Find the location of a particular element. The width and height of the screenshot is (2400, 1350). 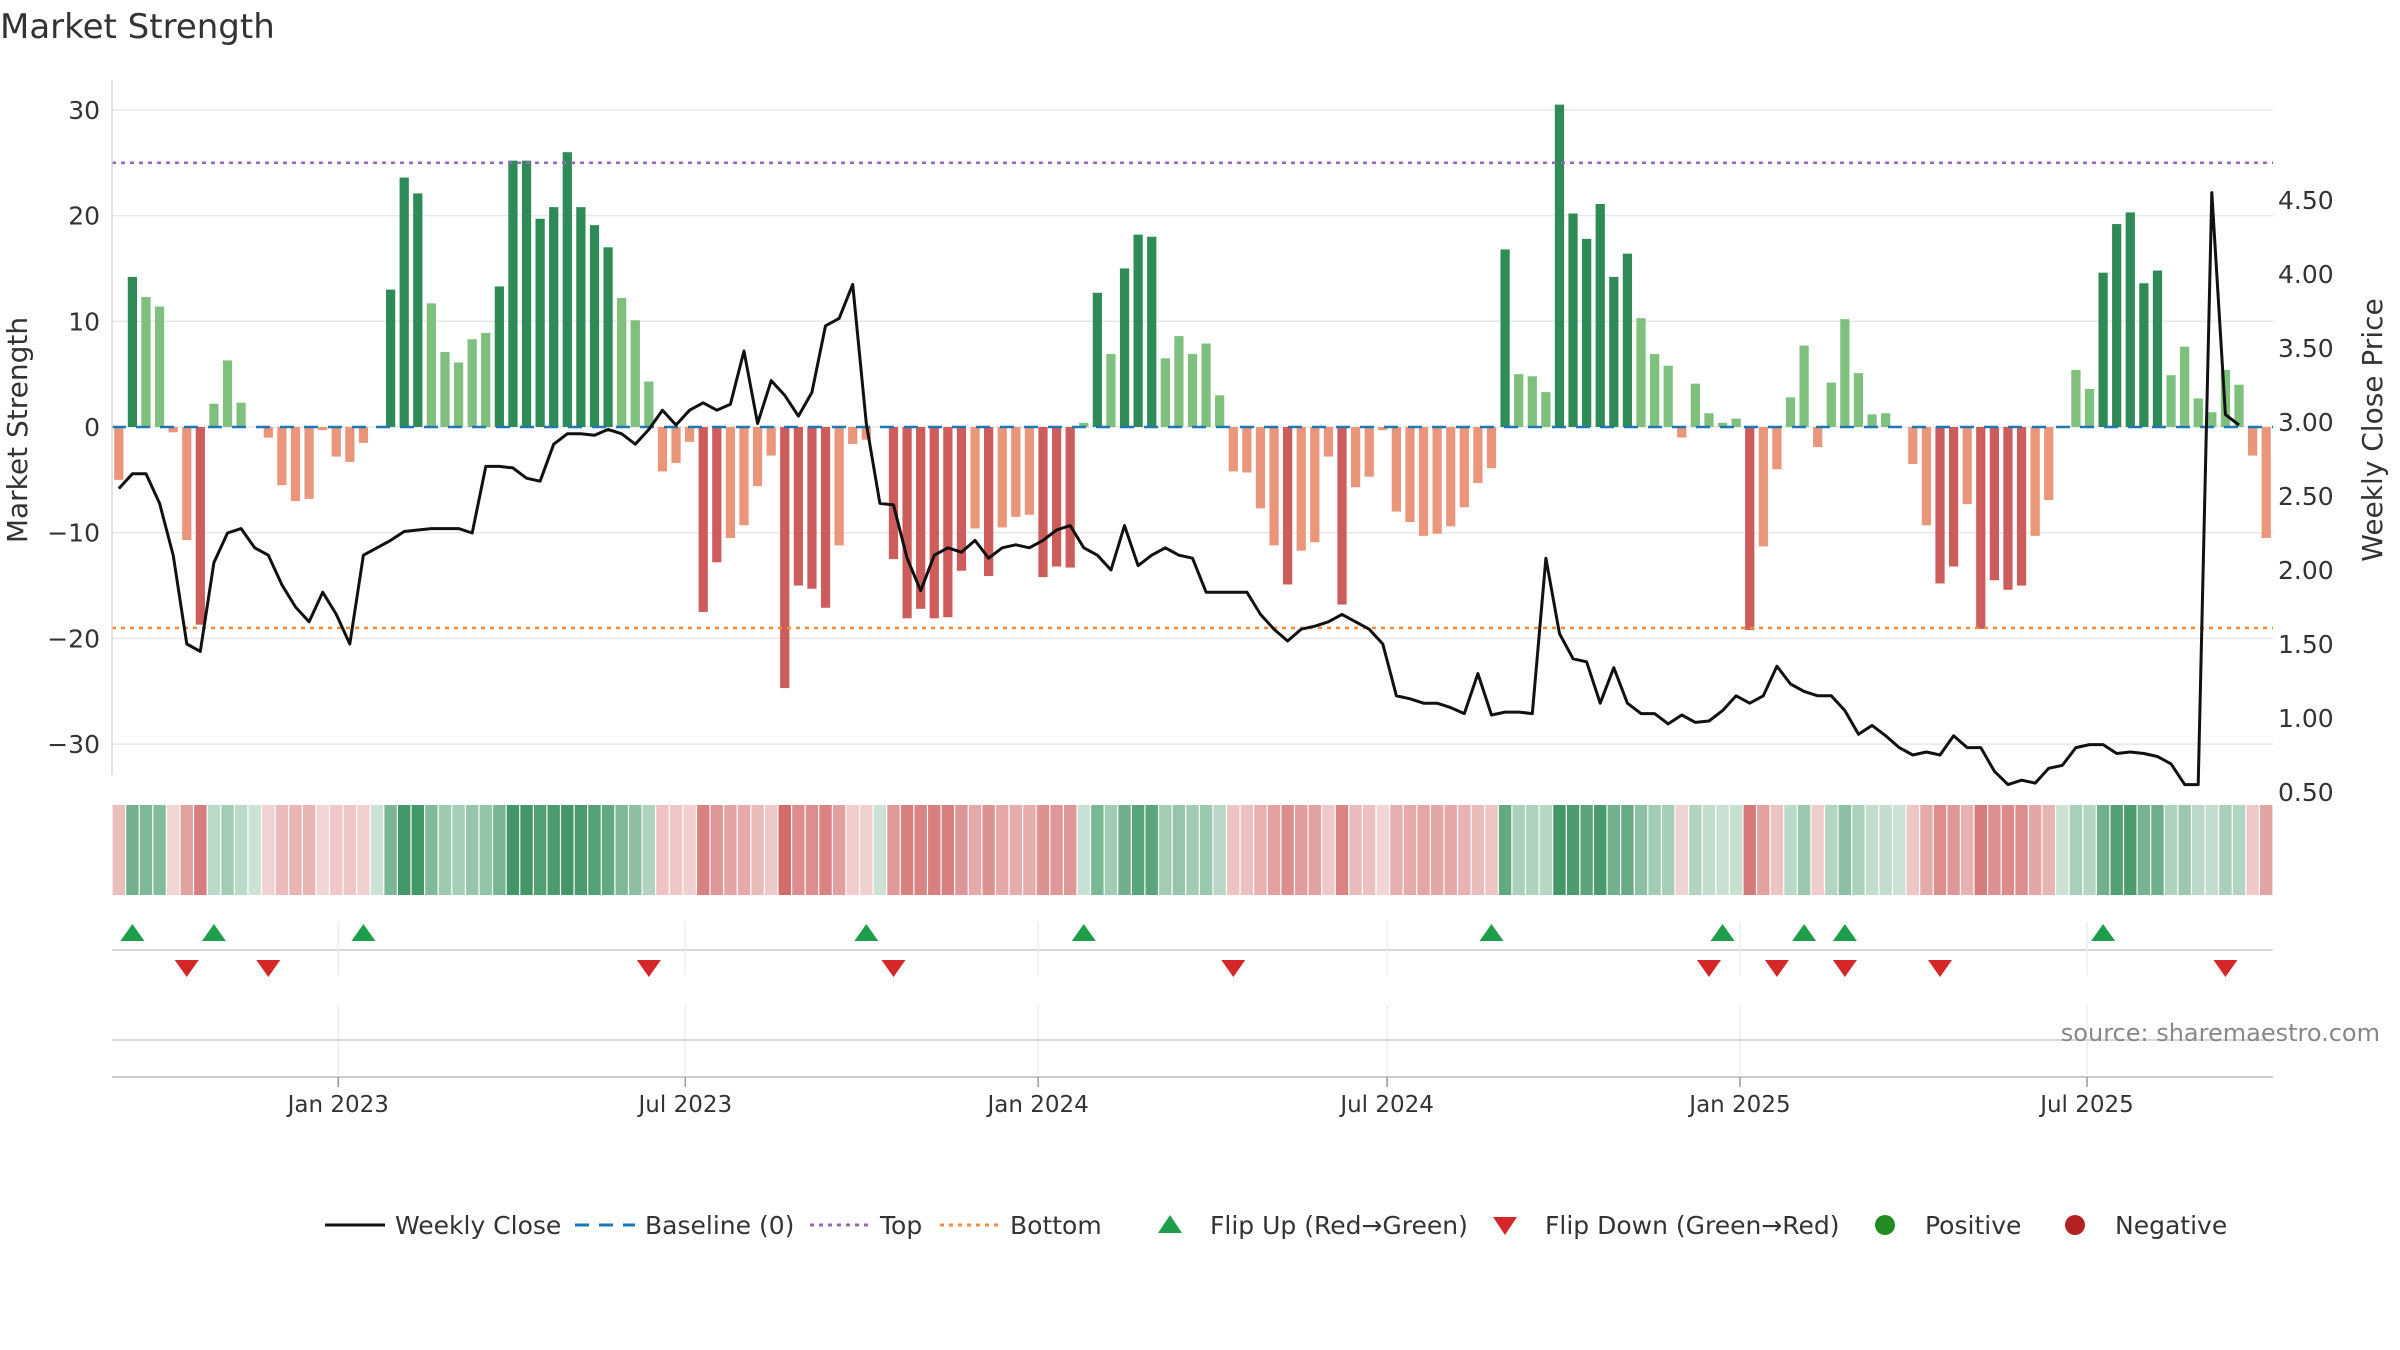

flip-down-marker is located at coordinates (893, 968).